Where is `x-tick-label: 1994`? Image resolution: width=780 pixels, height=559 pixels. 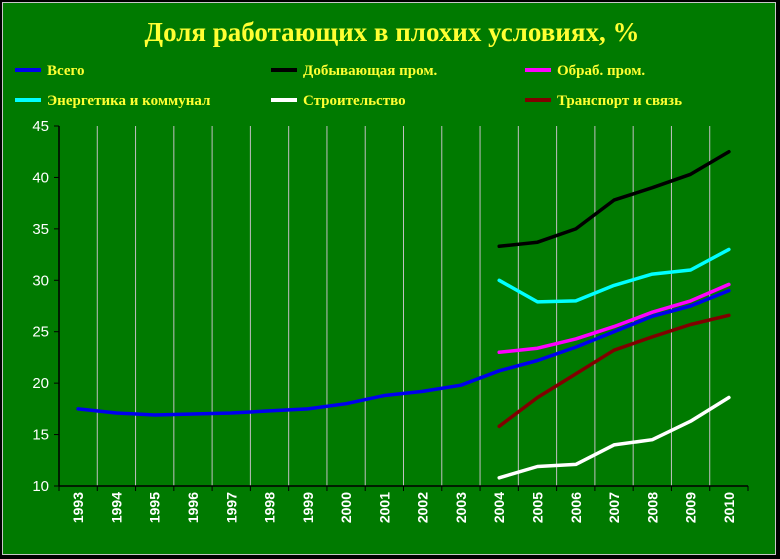 x-tick-label: 1994 is located at coordinates (116, 507).